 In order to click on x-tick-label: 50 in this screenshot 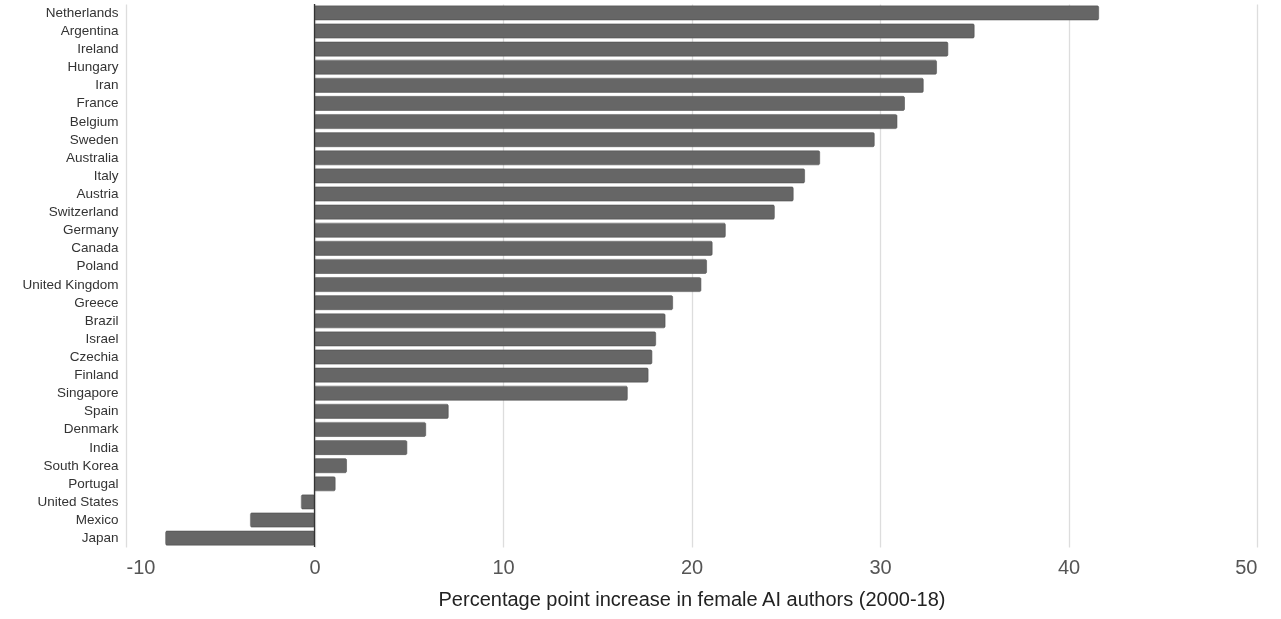, I will do `click(1246, 566)`.